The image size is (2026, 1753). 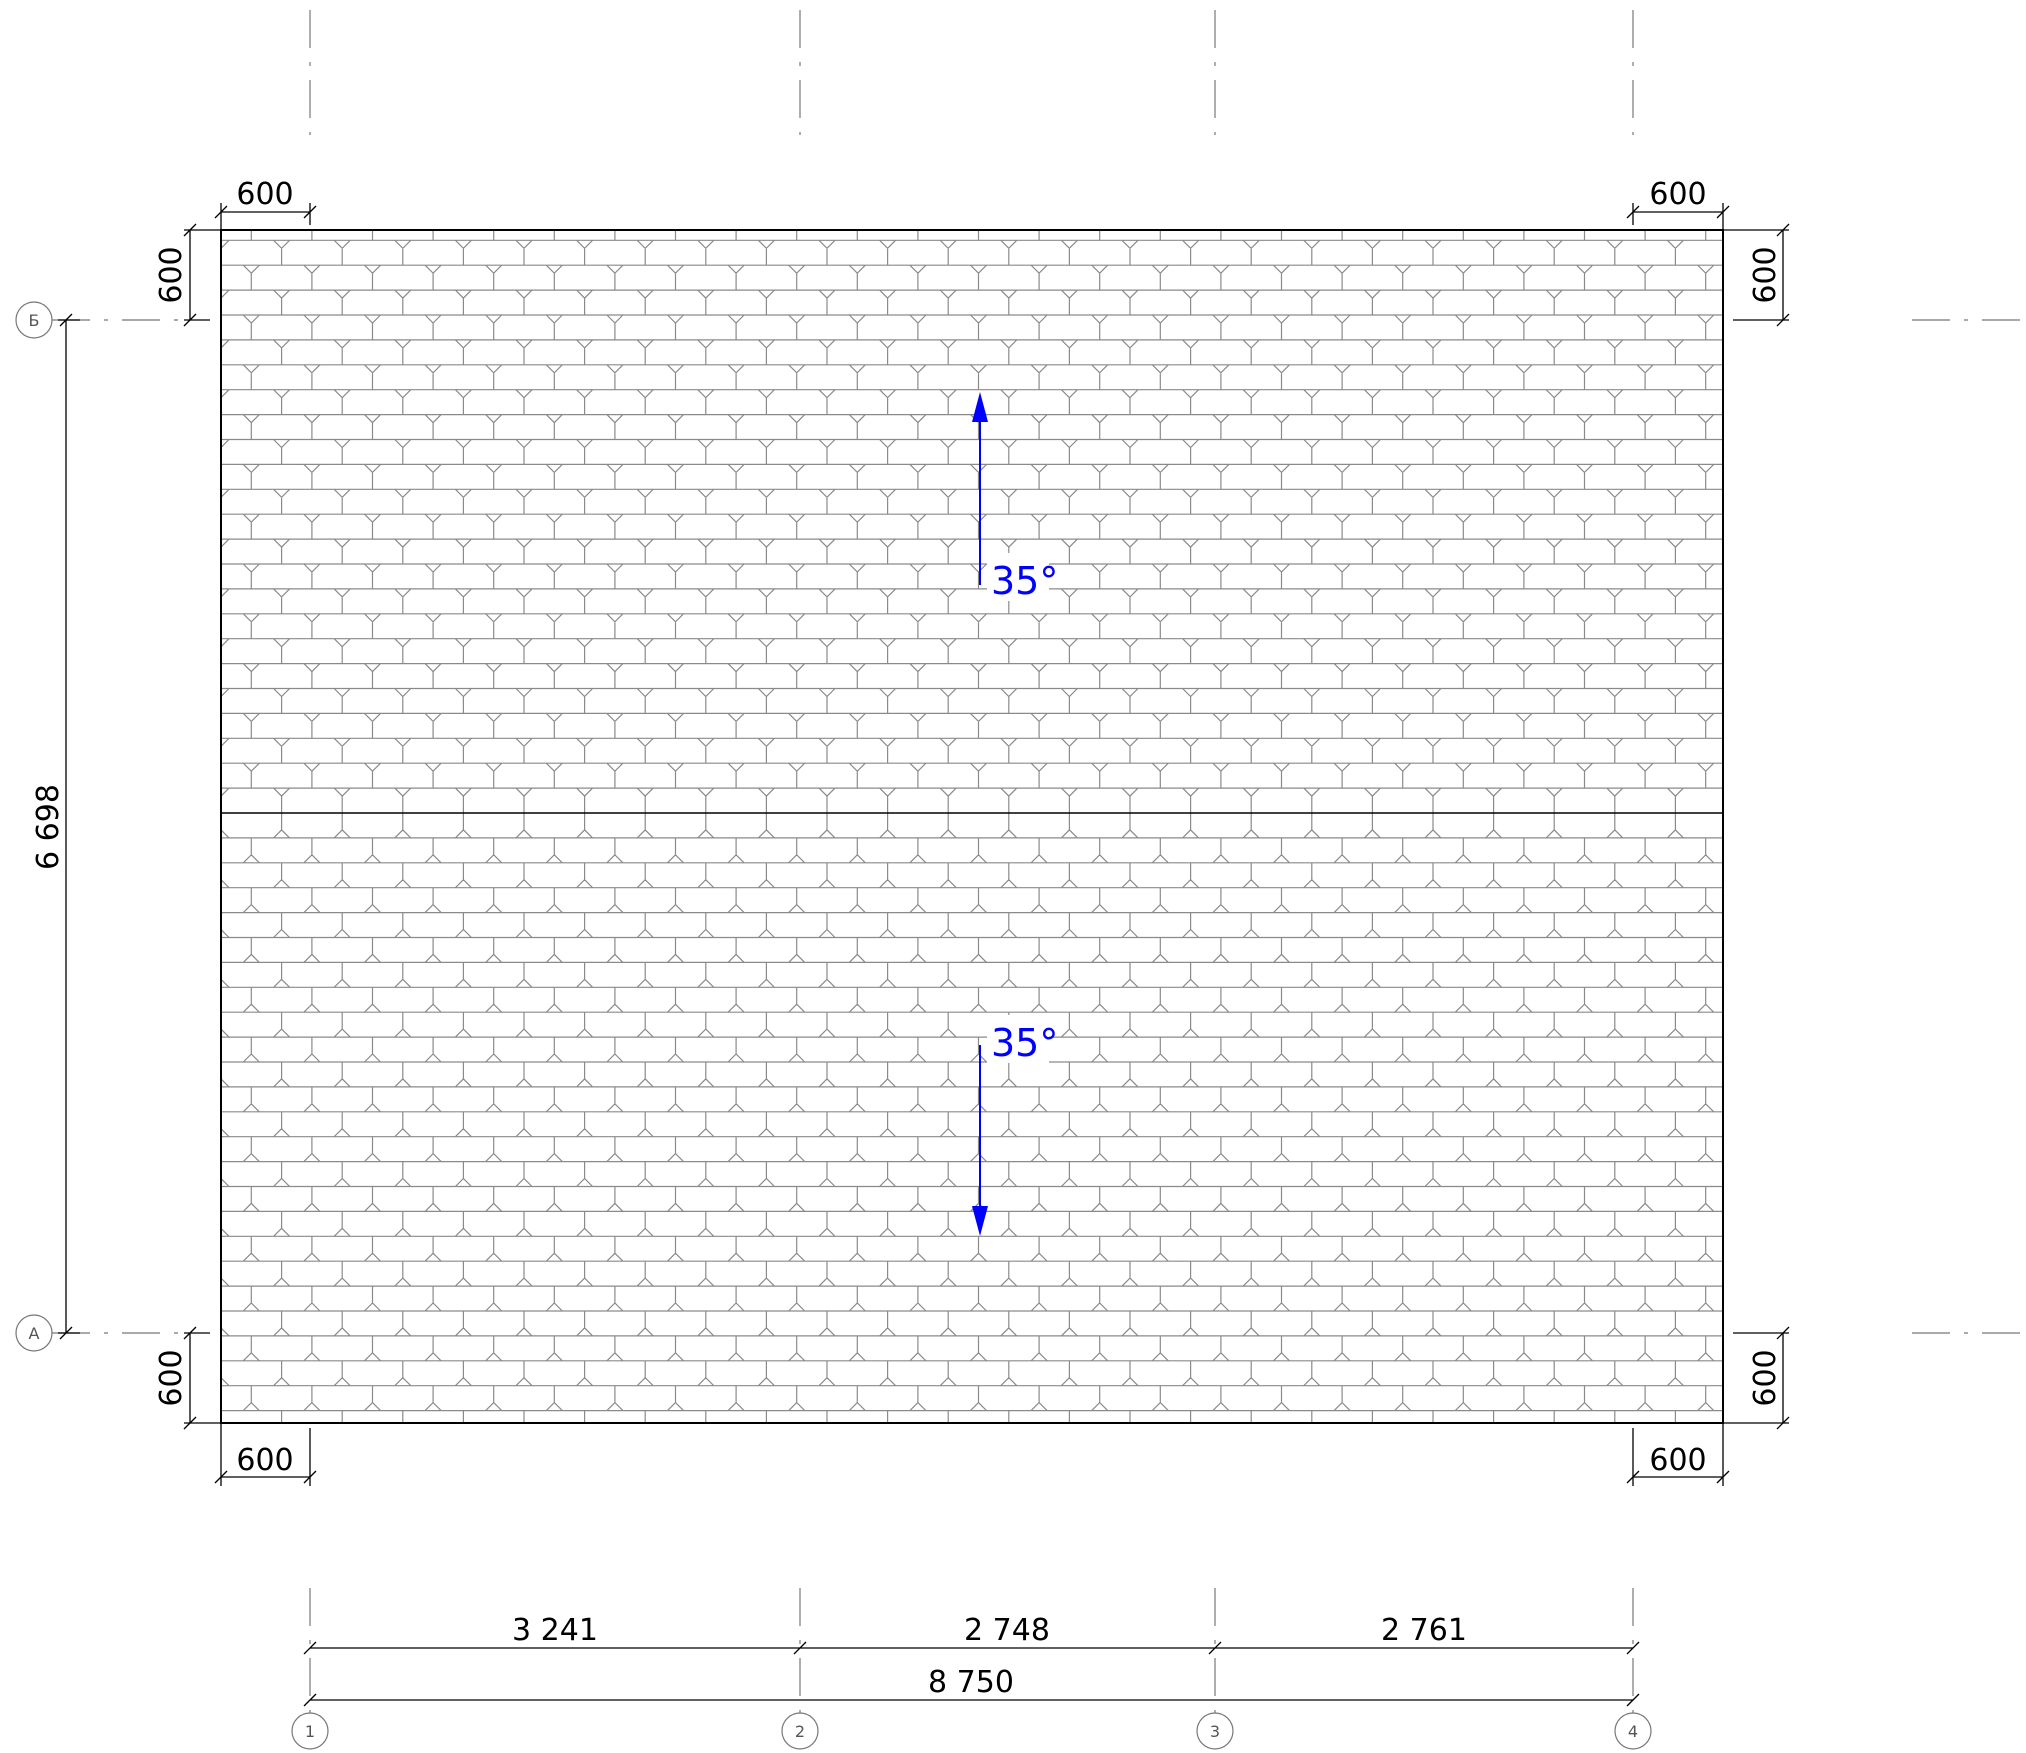 I want to click on grid-axis-a-label: А, so click(x=34, y=1333).